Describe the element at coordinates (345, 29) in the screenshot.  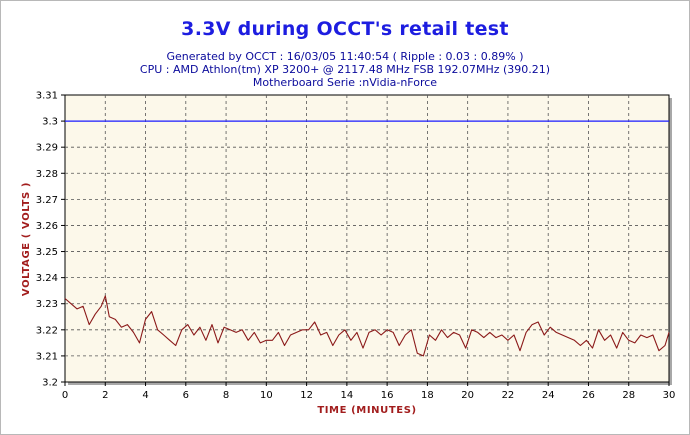
I see `chart-title: 3.3V during OCCT's retail test` at that location.